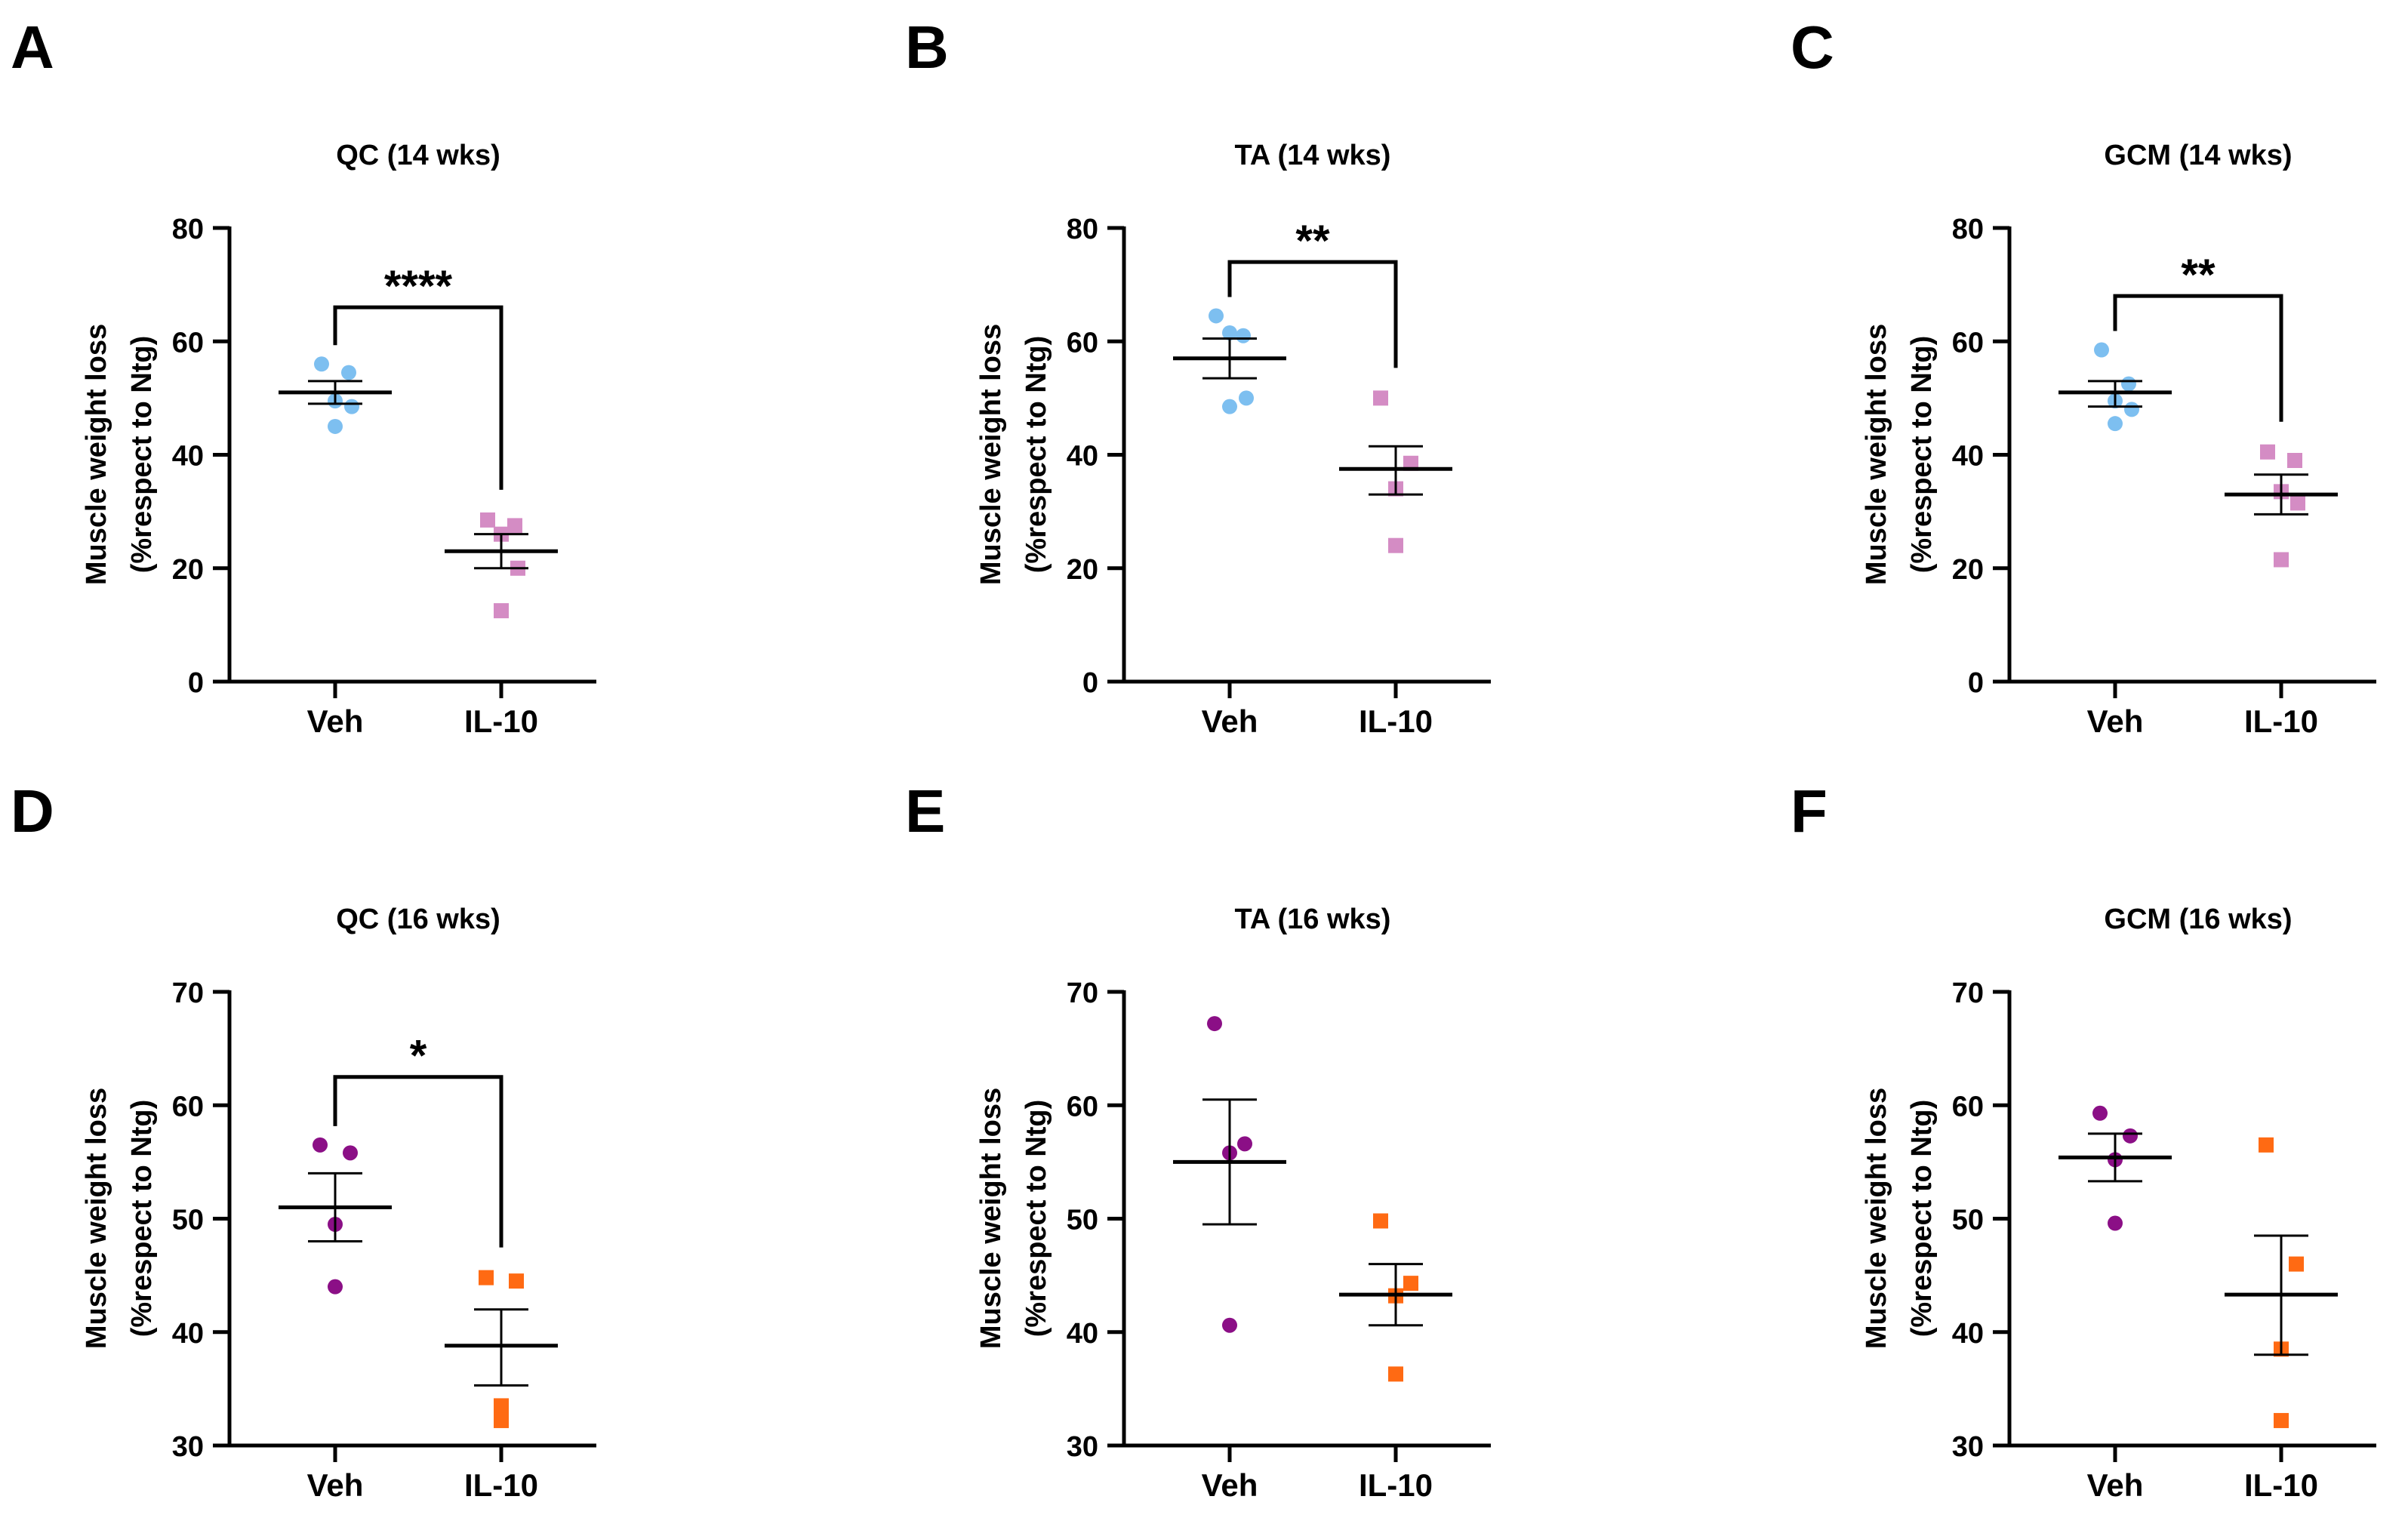 This screenshot has width=2408, height=1524. I want to click on panel-letter: B, so click(927, 47).